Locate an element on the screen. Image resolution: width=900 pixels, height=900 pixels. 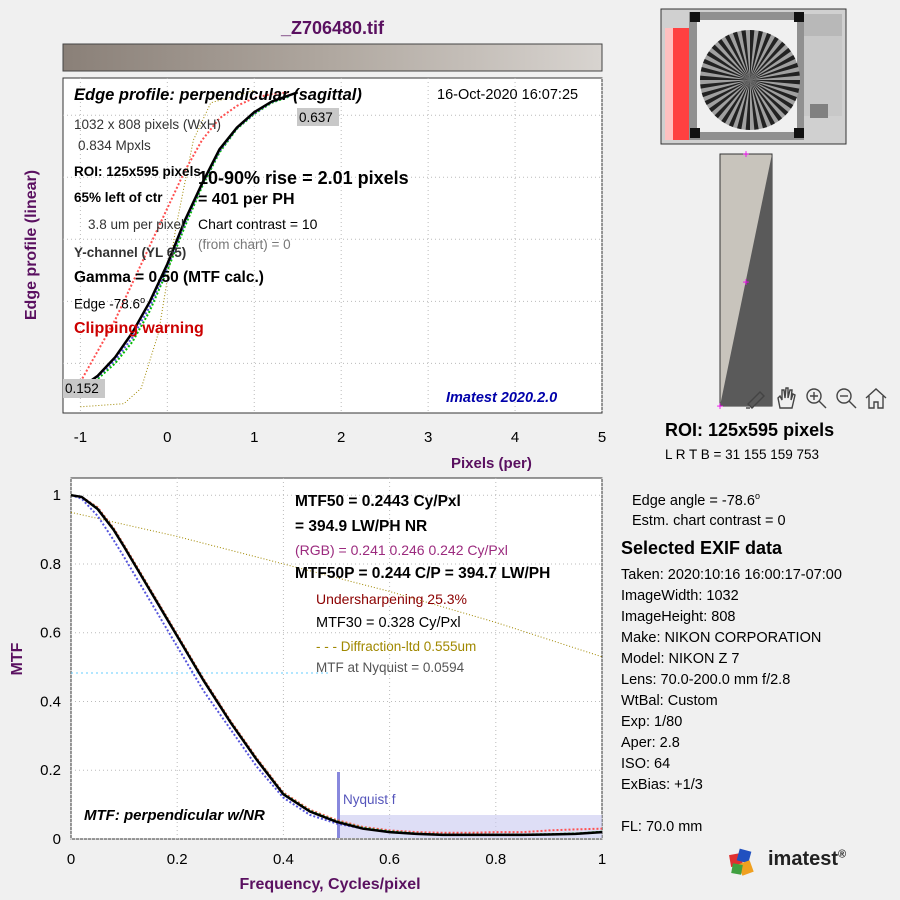
exif-item: Taken: 2020:10:16 16:00:17-07:00 is located at coordinates (731, 575).